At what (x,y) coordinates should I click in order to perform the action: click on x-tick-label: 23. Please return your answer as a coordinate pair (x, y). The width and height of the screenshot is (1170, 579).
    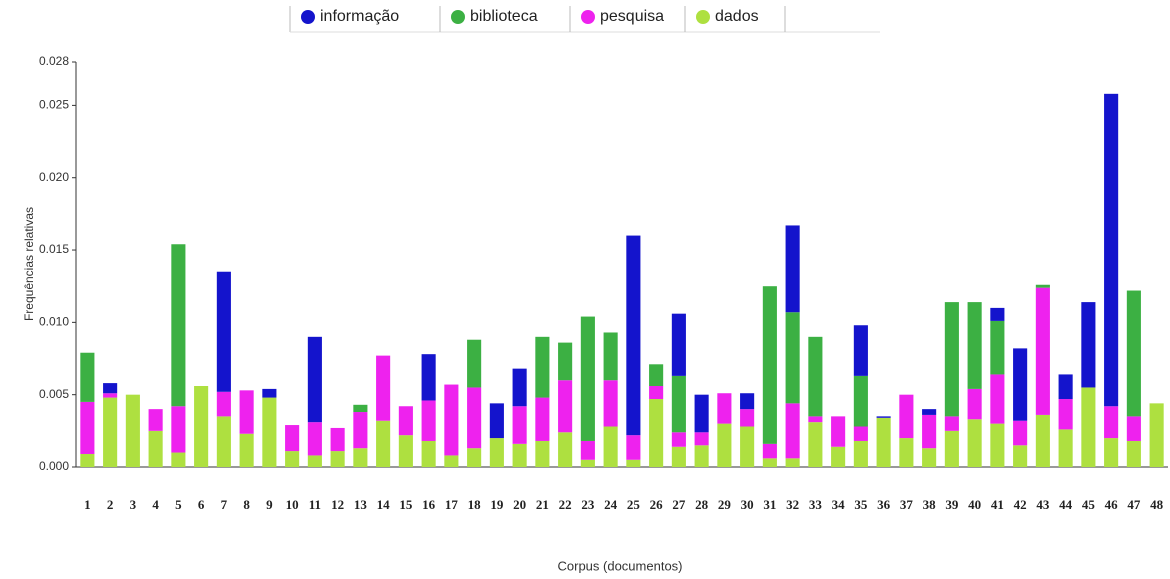
    Looking at the image, I should click on (588, 504).